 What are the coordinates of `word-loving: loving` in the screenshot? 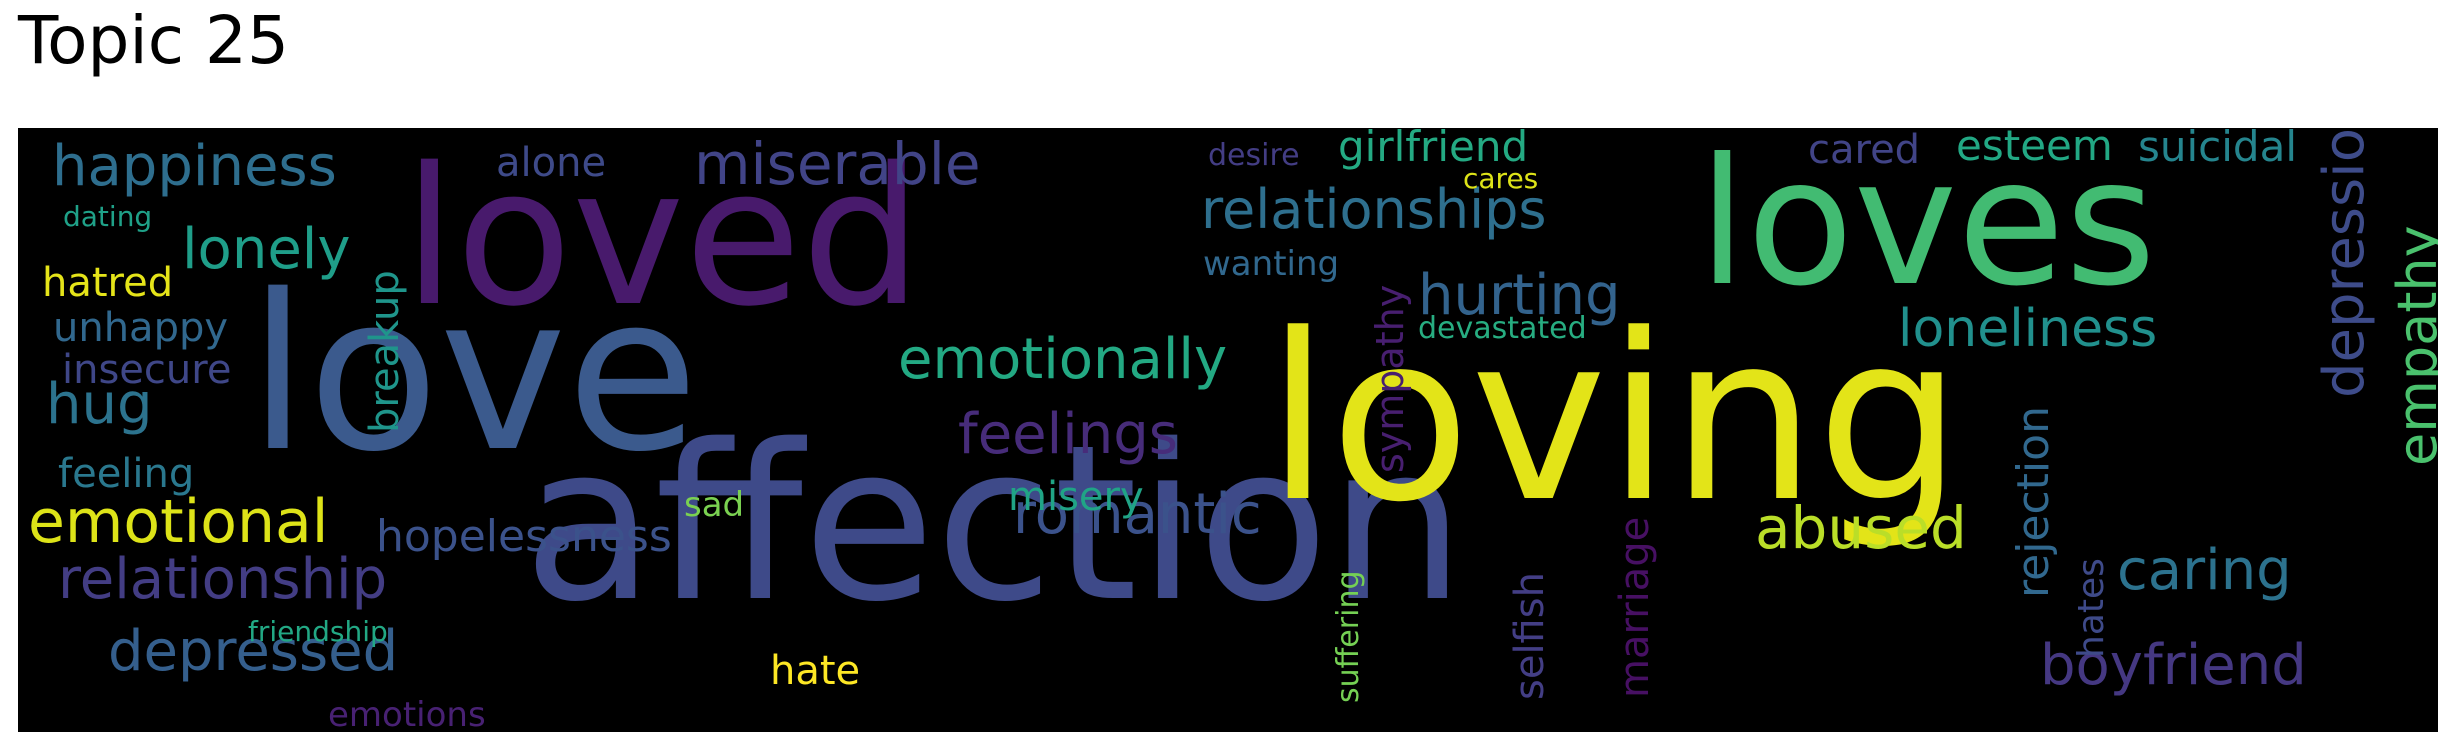 It's located at (1614, 419).